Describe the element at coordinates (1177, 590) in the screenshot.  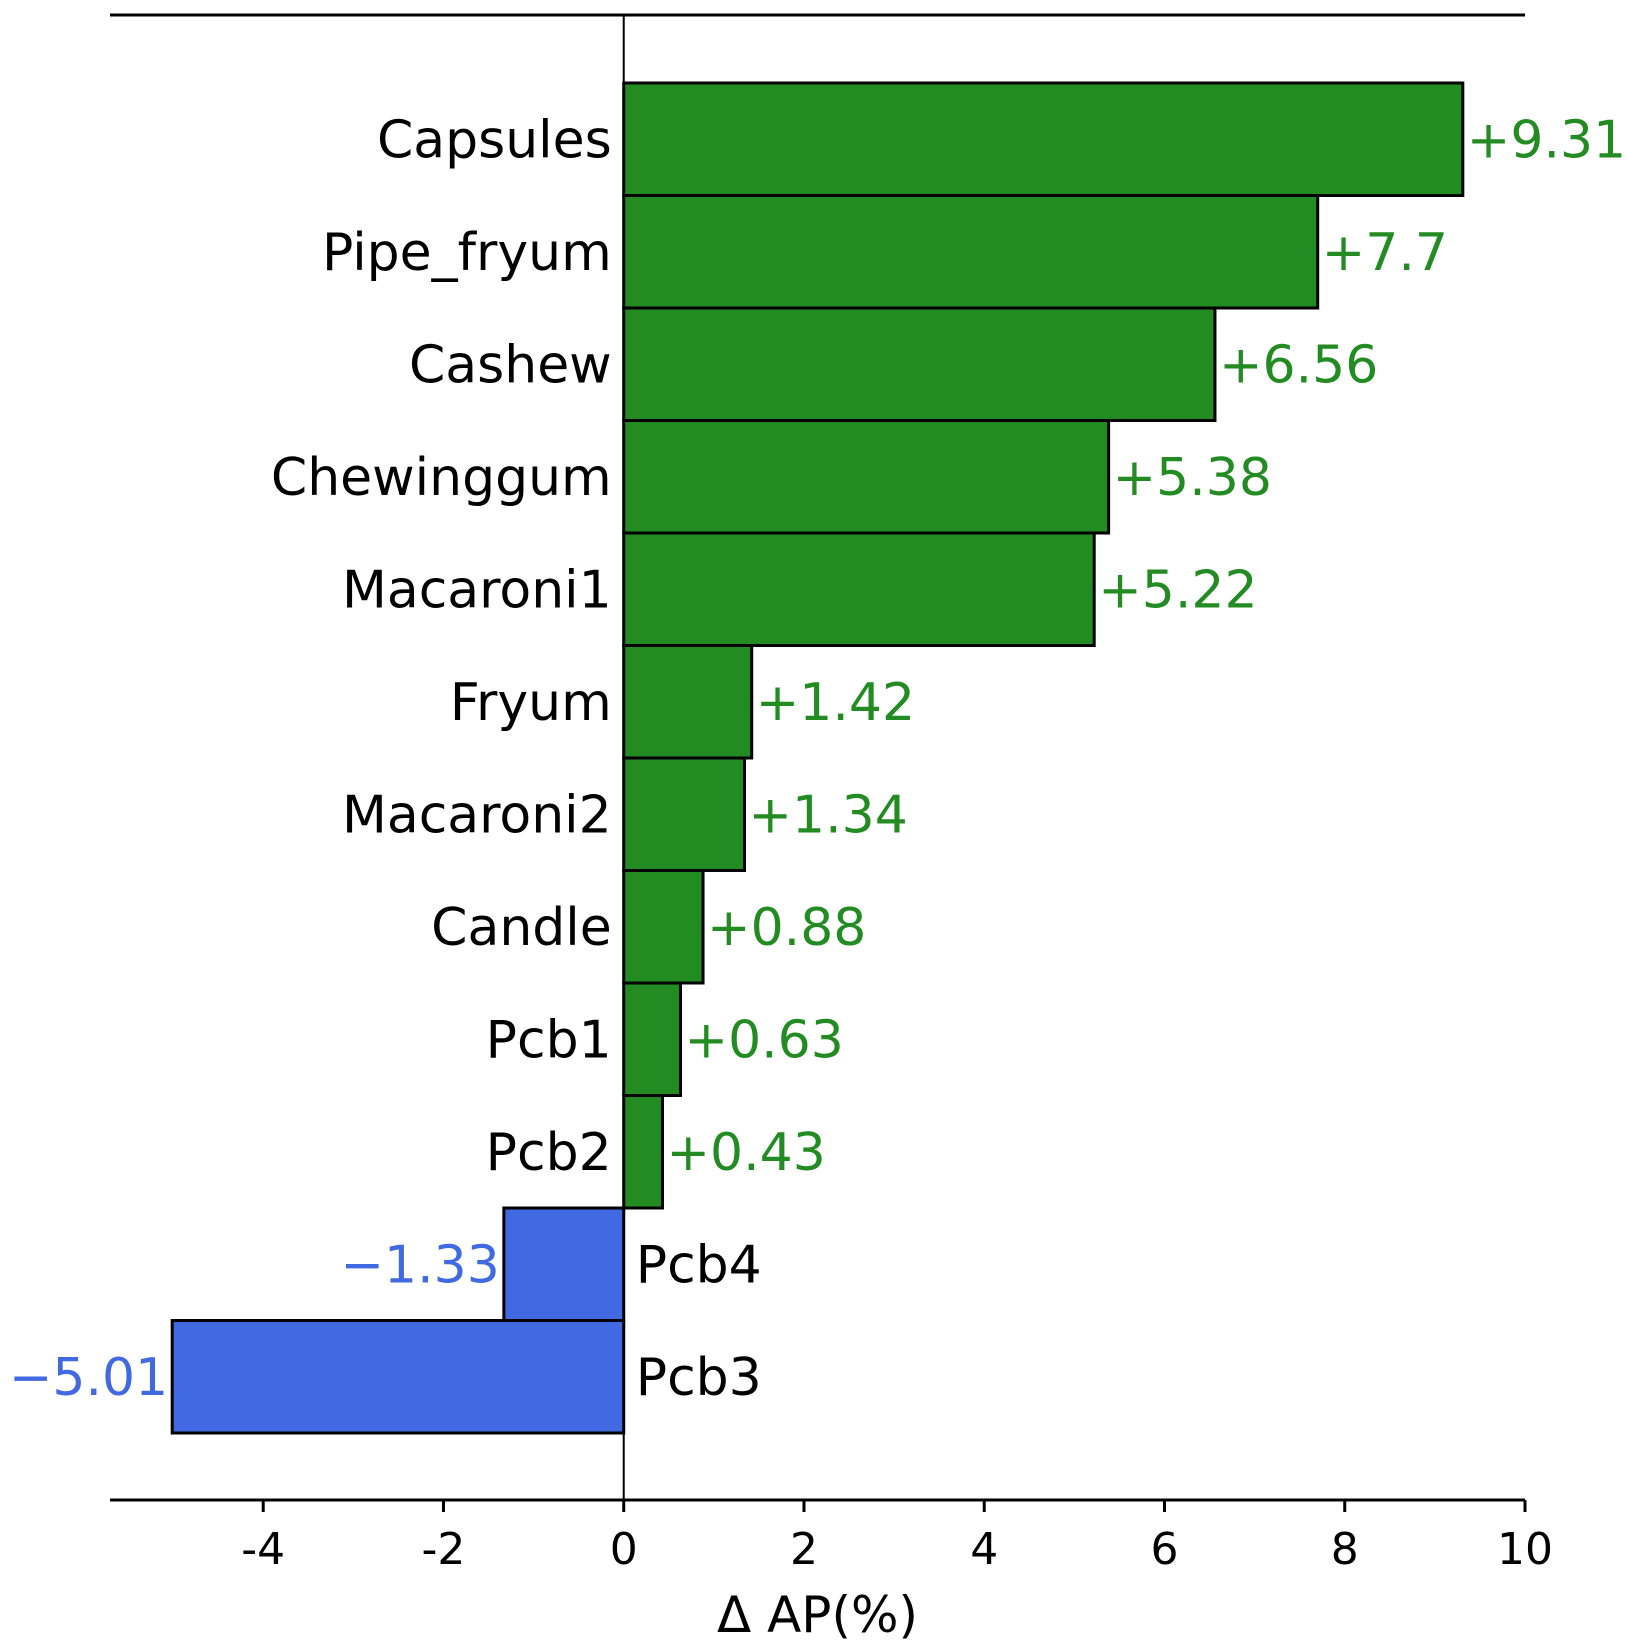
I see `value-label: +5.22` at that location.